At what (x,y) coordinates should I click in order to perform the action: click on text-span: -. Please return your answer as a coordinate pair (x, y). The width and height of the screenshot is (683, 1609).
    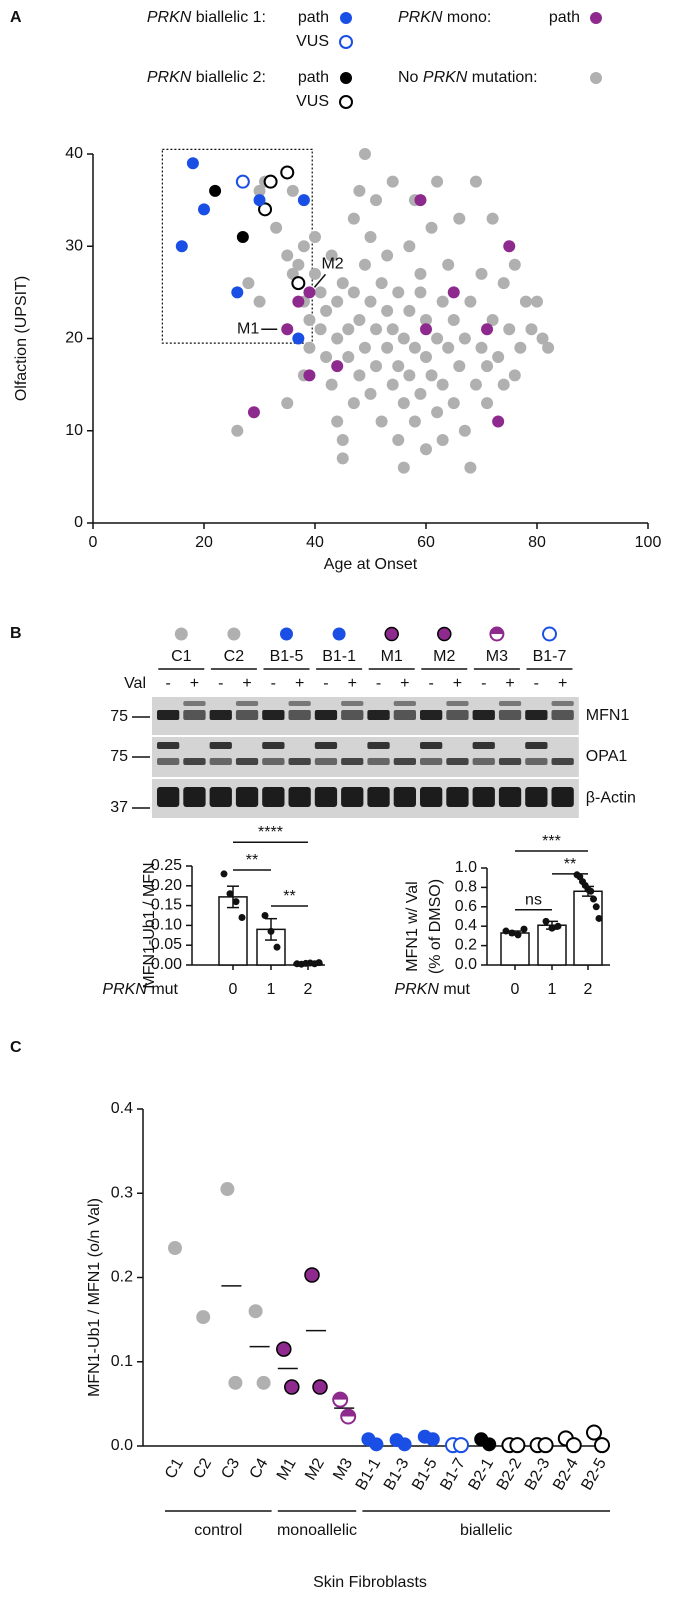
    Looking at the image, I should click on (378, 683).